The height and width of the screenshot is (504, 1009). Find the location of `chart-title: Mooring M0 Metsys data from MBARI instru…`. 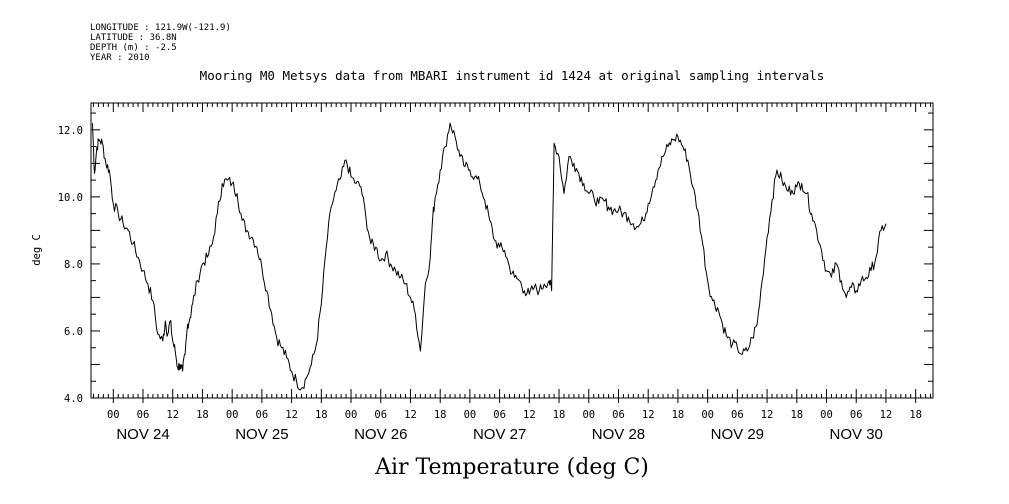

chart-title: Mooring M0 Metsys data from MBARI instru… is located at coordinates (512, 75).